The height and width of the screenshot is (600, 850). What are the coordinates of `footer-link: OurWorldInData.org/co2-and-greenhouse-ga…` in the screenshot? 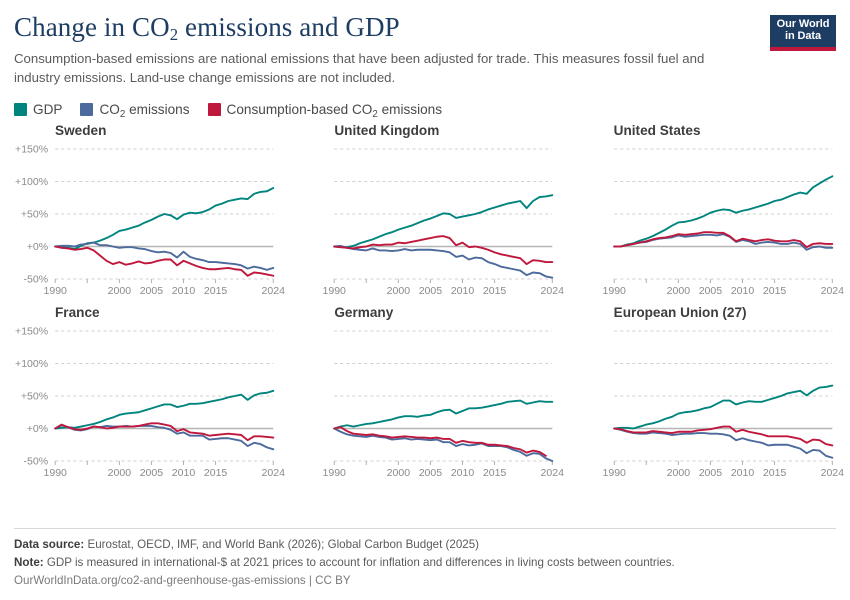 It's located at (182, 581).